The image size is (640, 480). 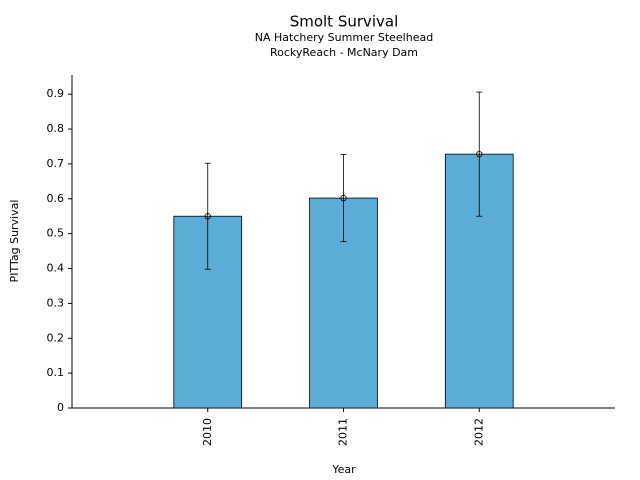 What do you see at coordinates (56, 198) in the screenshot?
I see `y-tick-label: 0.6` at bounding box center [56, 198].